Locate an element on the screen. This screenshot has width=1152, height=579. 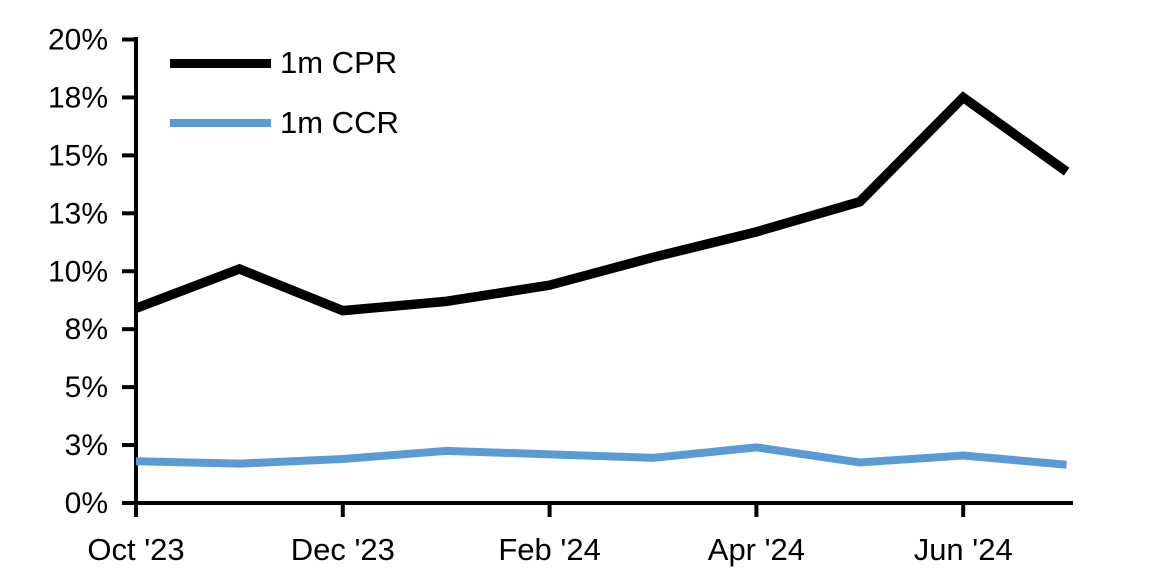
y-tick-label: 8% is located at coordinates (86, 329).